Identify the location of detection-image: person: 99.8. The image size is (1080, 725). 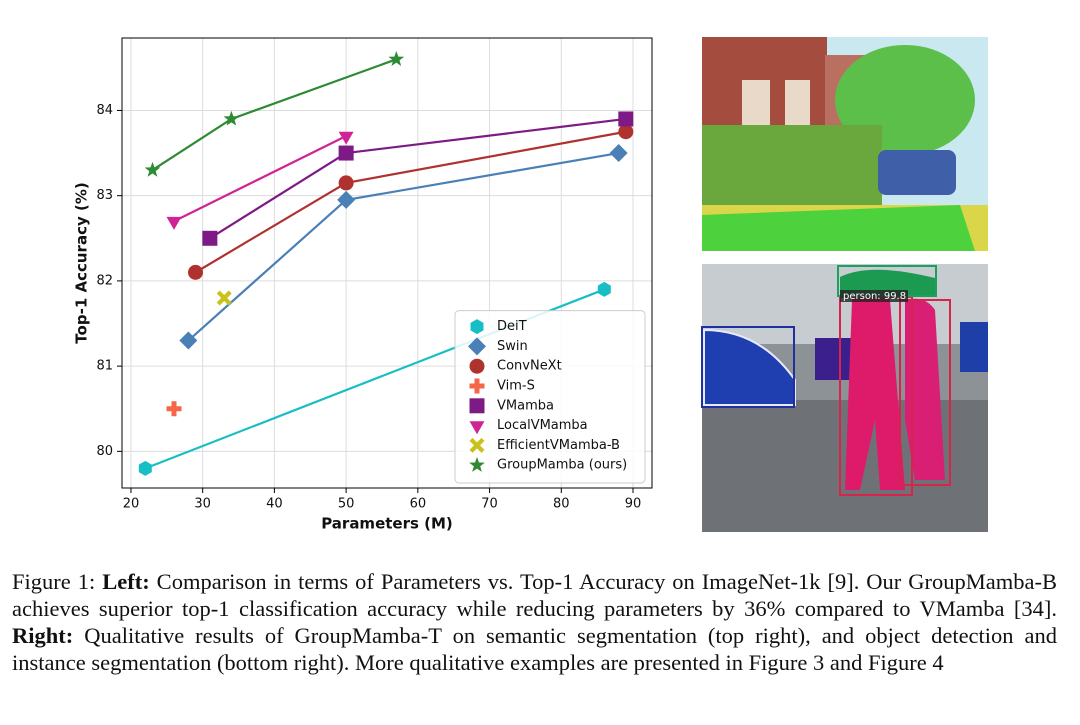
(844, 398).